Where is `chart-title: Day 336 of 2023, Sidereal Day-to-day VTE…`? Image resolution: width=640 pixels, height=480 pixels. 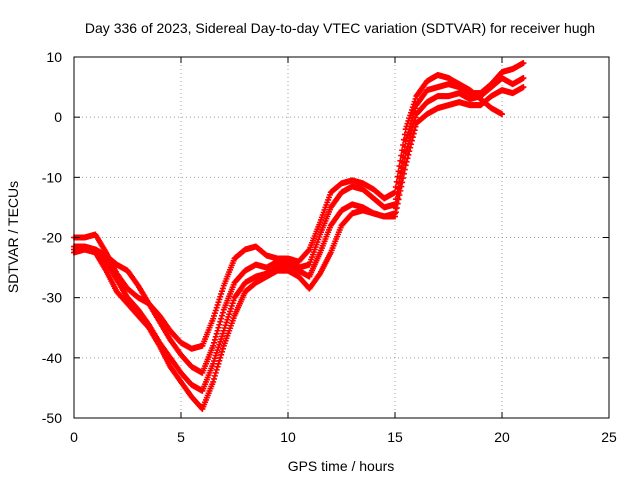
chart-title: Day 336 of 2023, Sidereal Day-to-day VTE… is located at coordinates (340, 28).